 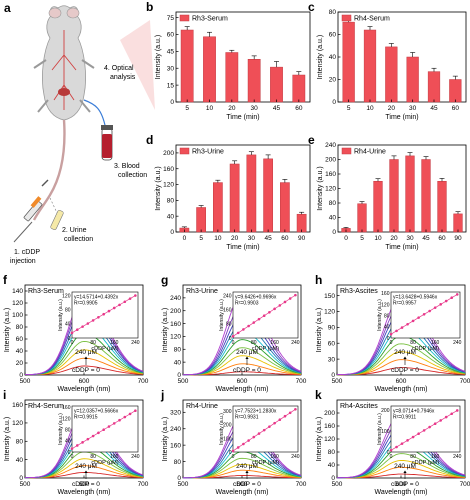 What do you see at coordinates (69, 453) in the screenshot?
I see `inset-ytick-label-i-0: 0` at bounding box center [69, 453].